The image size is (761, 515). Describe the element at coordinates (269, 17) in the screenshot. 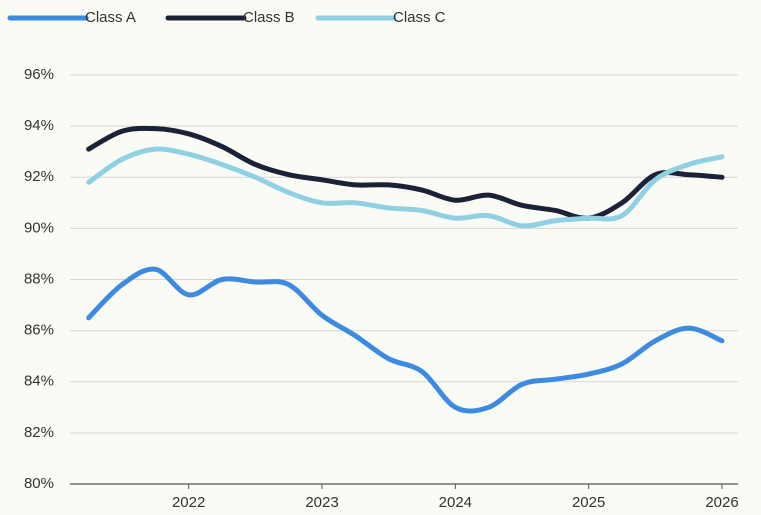

I see `legend-label: Class B` at that location.